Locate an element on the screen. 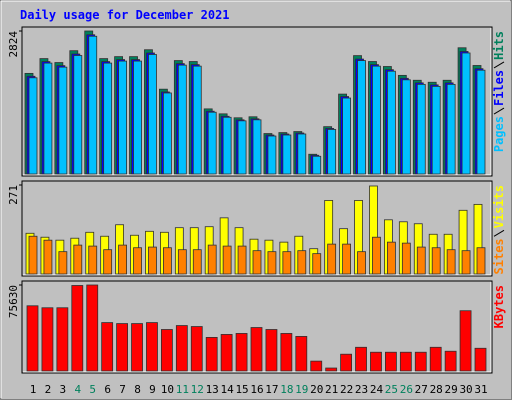  x-tick-label: 29 is located at coordinates (451, 389).